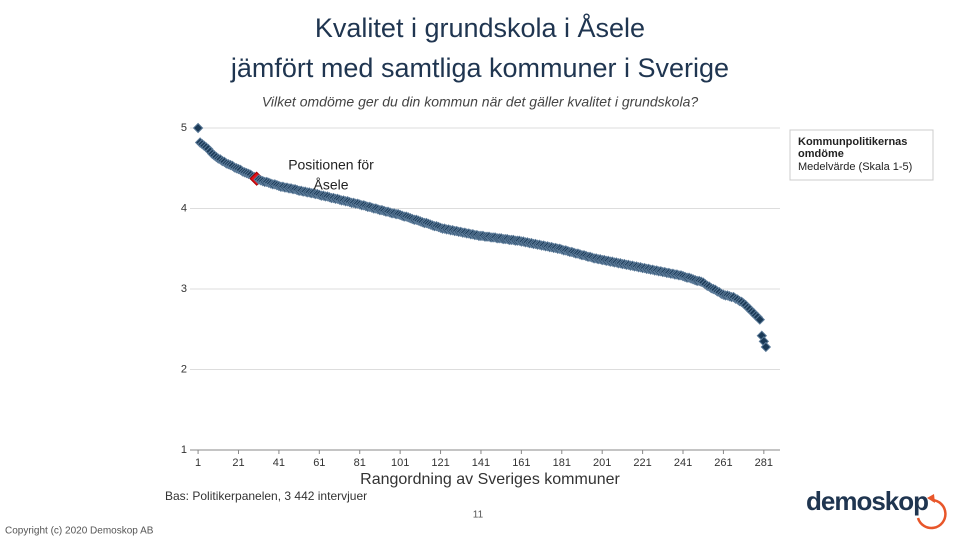 The image size is (960, 540). What do you see at coordinates (642, 463) in the screenshot?
I see `x-tick-label: 221` at bounding box center [642, 463].